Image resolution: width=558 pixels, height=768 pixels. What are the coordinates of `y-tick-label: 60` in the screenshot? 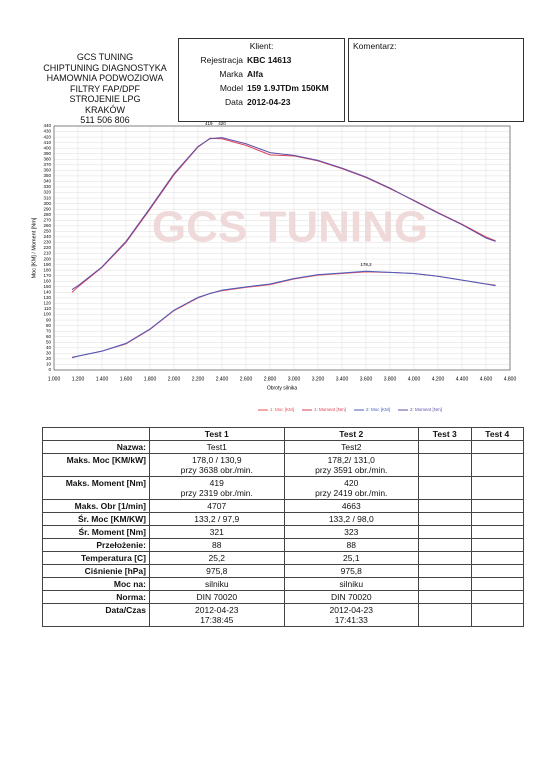 It's located at (49, 336).